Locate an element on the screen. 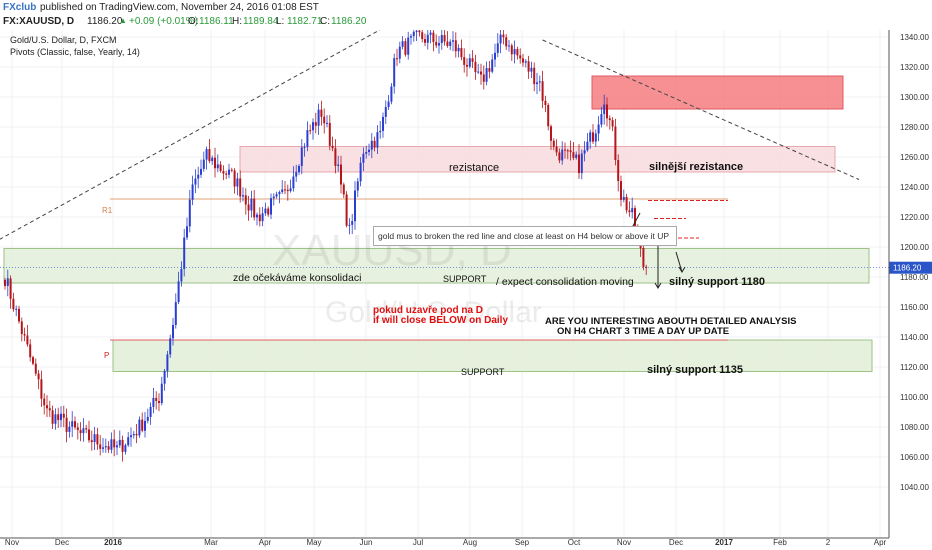  logo: FXclub is located at coordinates (20, 7).